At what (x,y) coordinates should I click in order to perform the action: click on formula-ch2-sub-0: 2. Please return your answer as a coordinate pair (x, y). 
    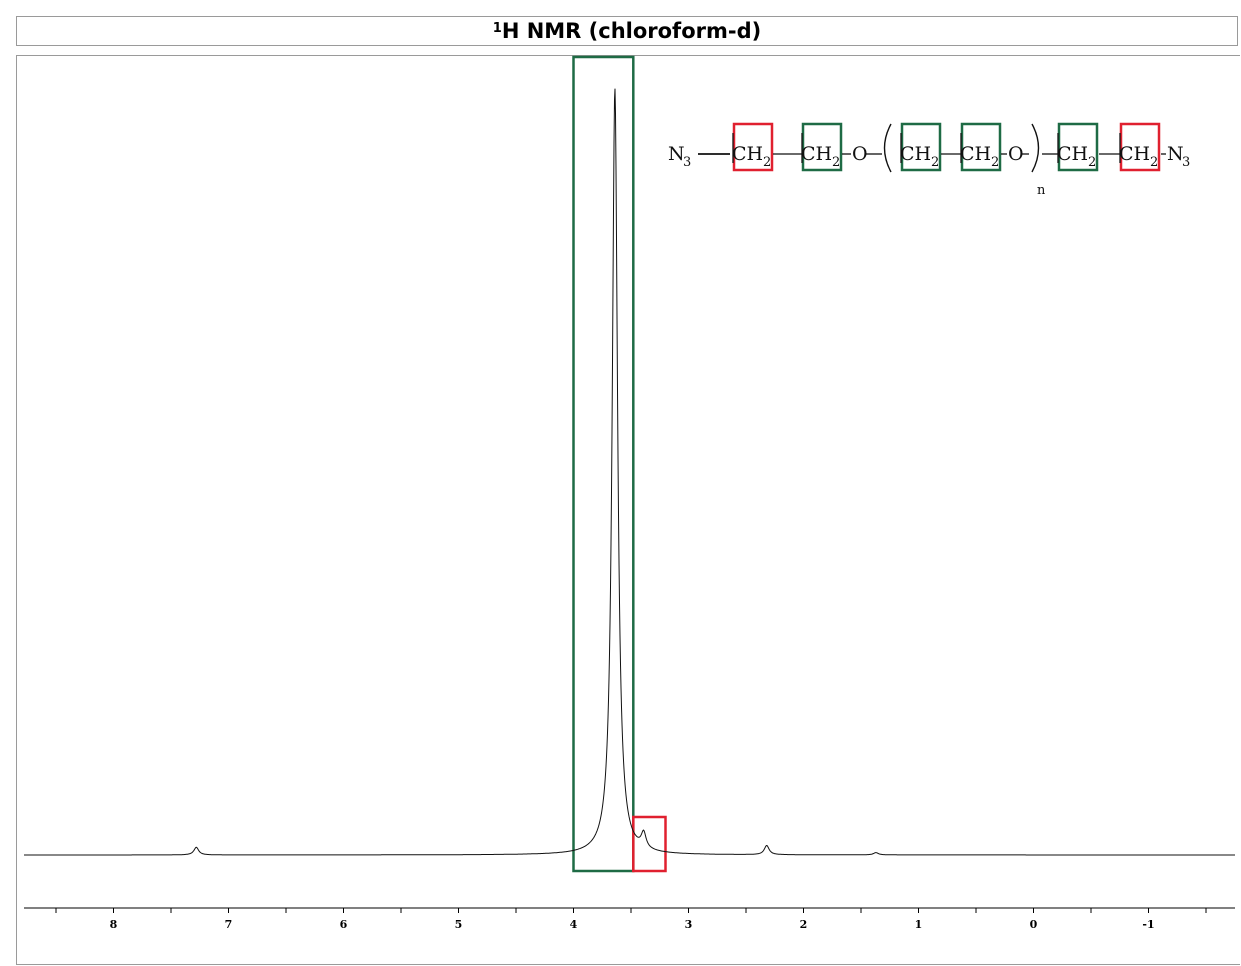
    Looking at the image, I should click on (767, 162).